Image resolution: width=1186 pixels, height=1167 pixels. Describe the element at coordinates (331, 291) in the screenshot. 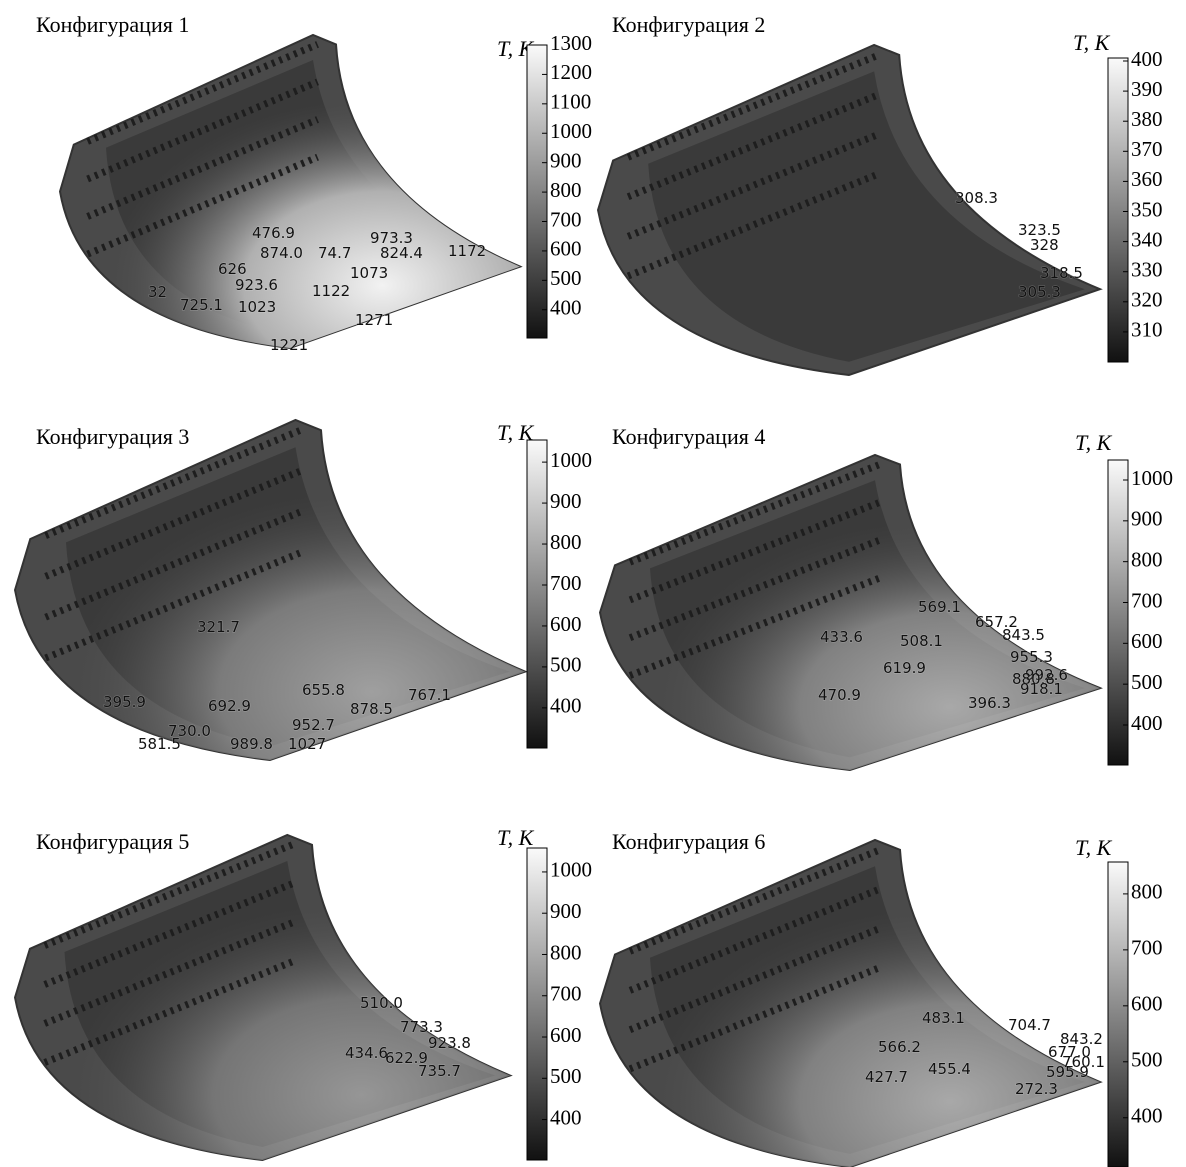

I see `contour-label: 1122` at that location.